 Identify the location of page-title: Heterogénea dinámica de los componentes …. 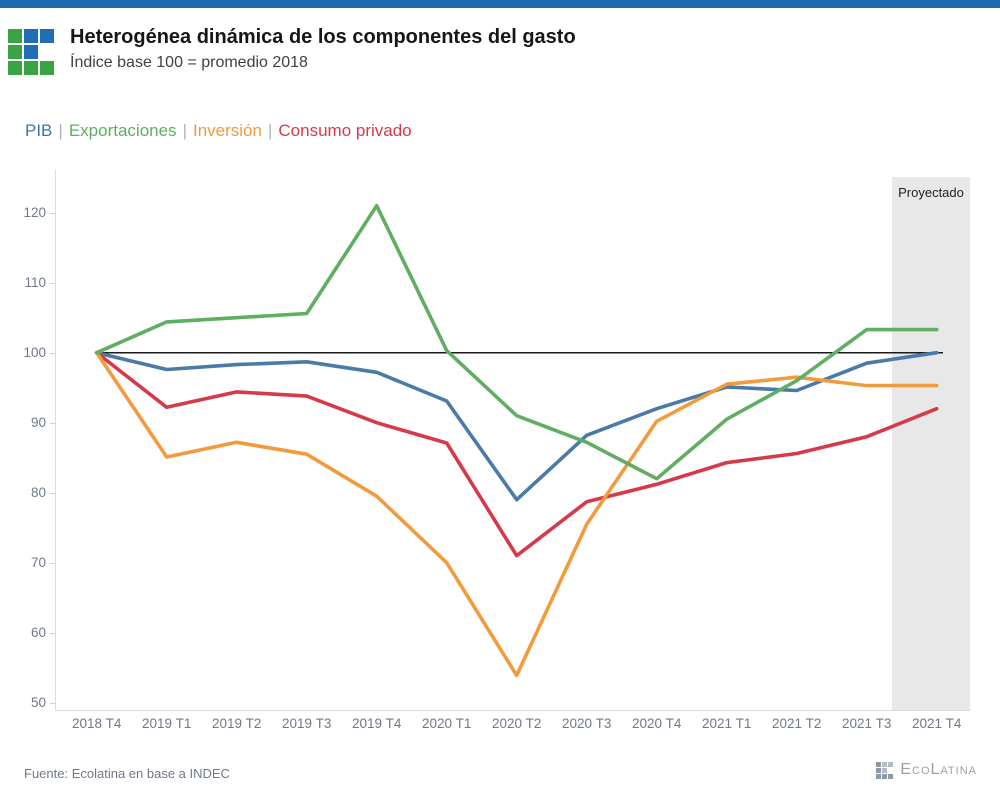
(323, 37).